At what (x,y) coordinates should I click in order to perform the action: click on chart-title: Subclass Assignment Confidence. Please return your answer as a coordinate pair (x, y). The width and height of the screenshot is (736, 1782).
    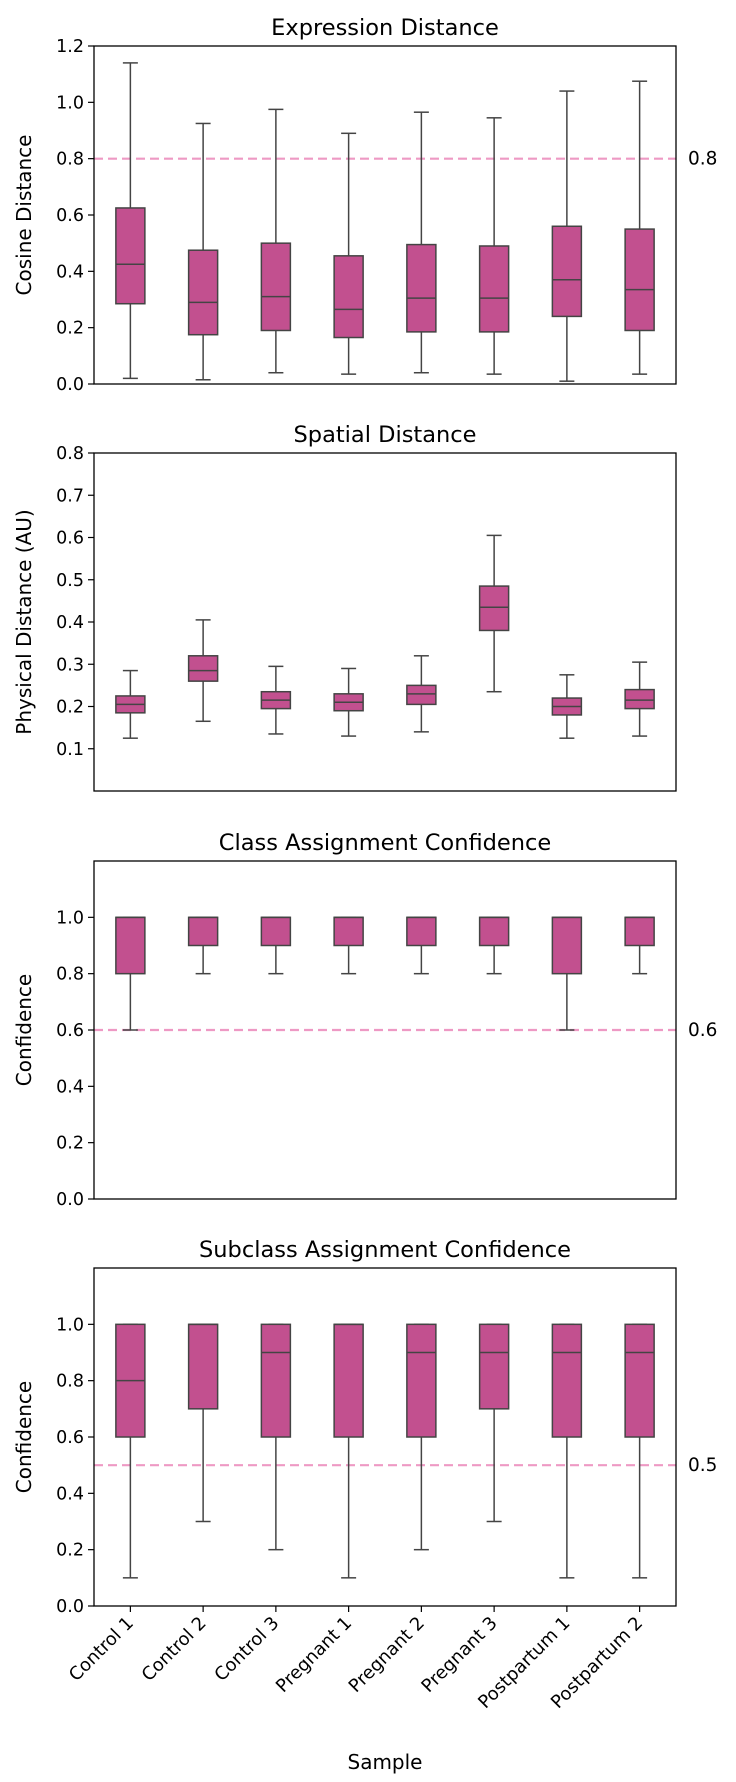
    Looking at the image, I should click on (385, 1250).